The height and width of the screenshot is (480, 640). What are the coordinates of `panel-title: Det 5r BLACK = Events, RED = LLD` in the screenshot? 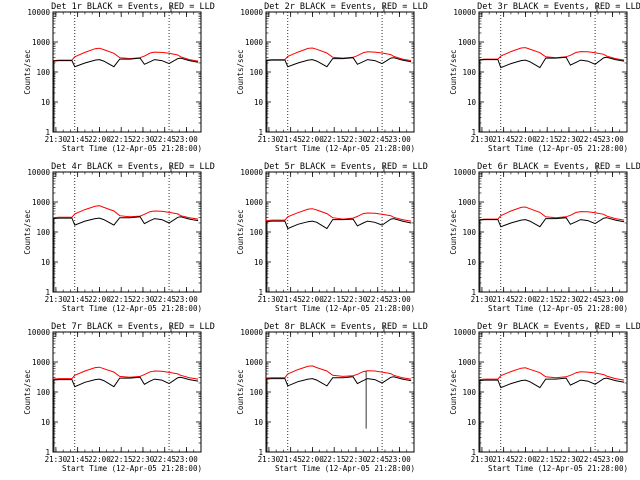 It's located at (346, 167).